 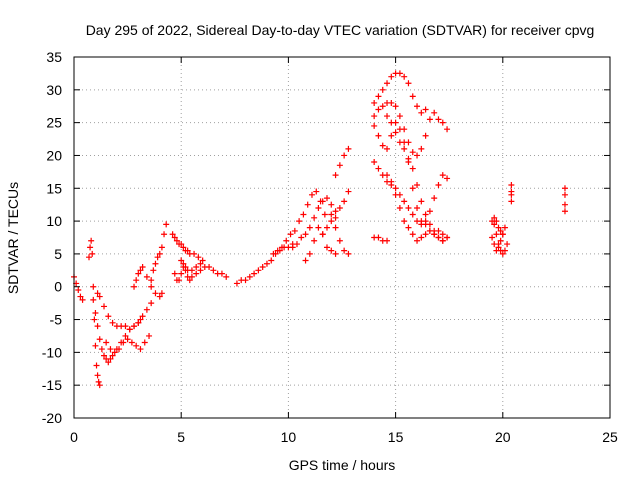 What do you see at coordinates (320, 244) in the screenshot?
I see `series-arc-climb-c` at bounding box center [320, 244].